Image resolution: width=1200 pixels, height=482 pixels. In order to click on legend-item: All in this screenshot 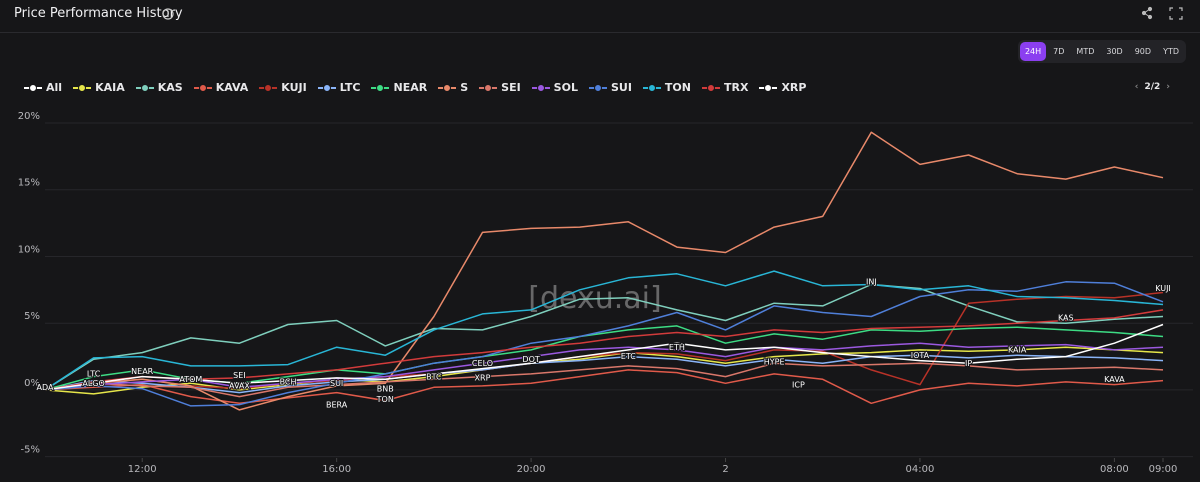, I will do `click(43, 87)`.